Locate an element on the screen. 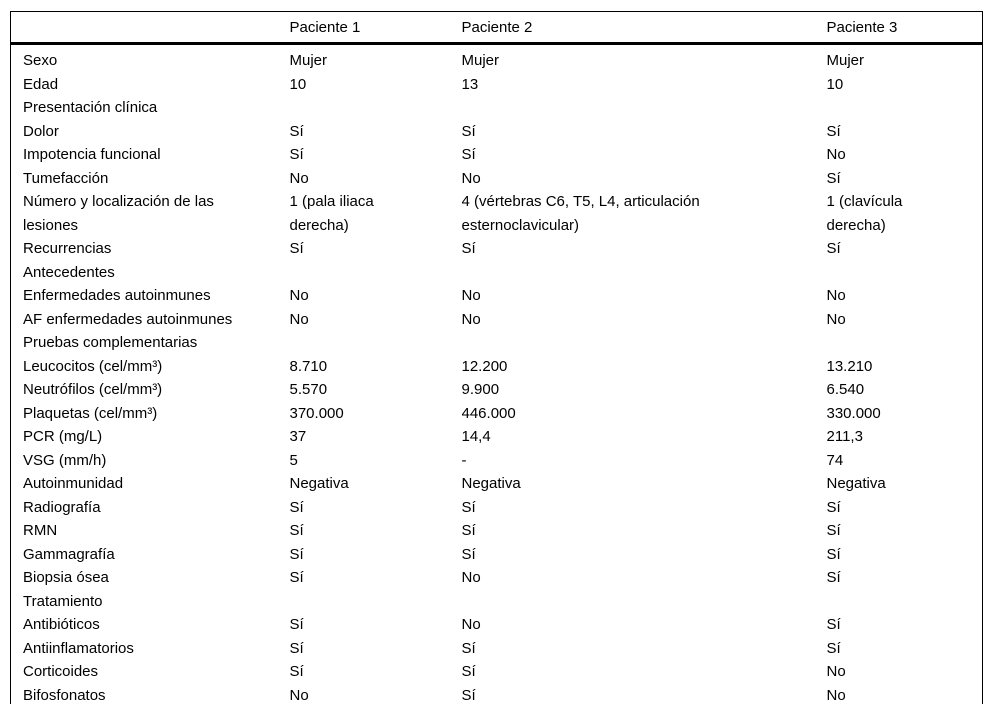  table-header: Paciente 1 Paciente 2 Paciente 3 is located at coordinates (496, 28).